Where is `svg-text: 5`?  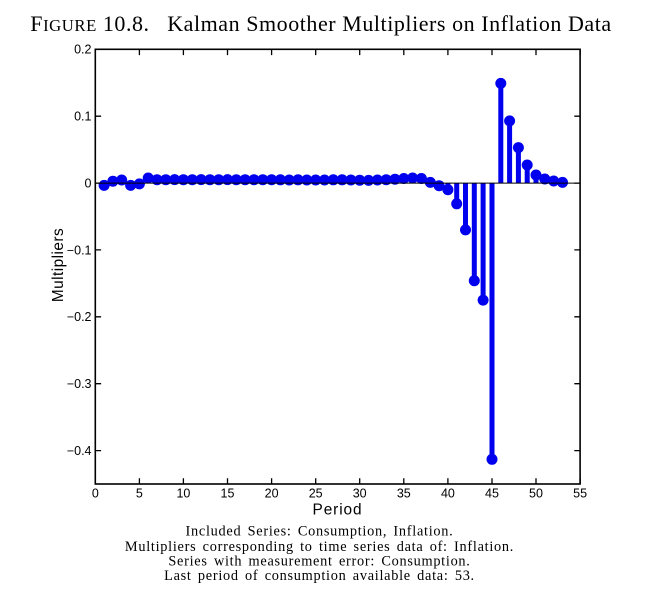 svg-text: 5 is located at coordinates (139, 494).